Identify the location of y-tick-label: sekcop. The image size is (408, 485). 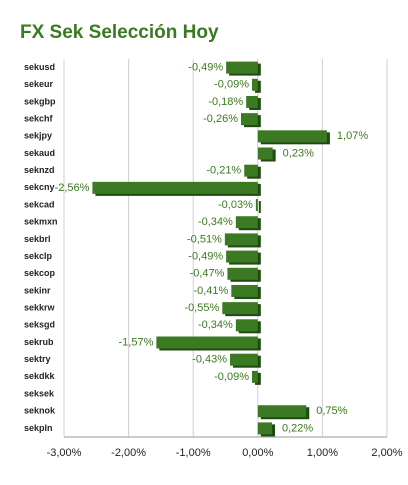
(40, 273).